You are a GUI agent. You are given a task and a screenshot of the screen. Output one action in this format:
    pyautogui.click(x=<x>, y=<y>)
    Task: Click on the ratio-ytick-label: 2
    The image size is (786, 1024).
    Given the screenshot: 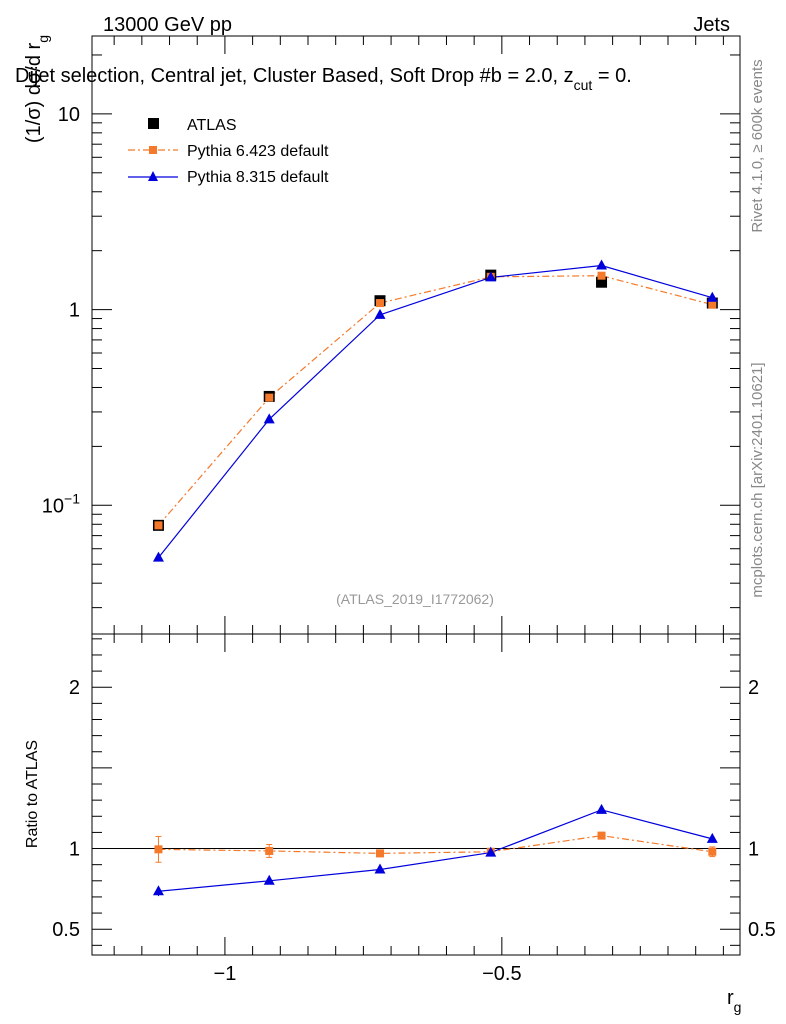 What is the action you would take?
    pyautogui.click(x=74, y=688)
    